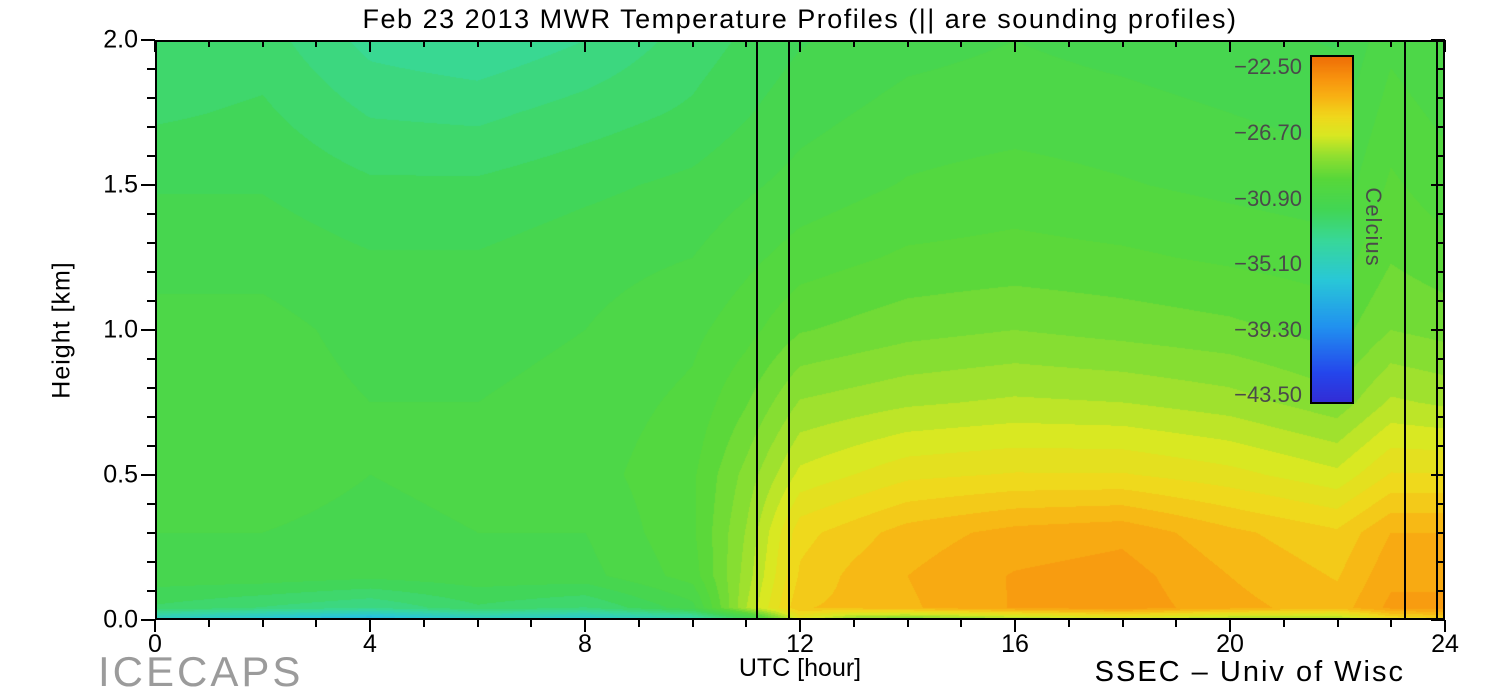 The width and height of the screenshot is (1500, 700). What do you see at coordinates (370, 644) in the screenshot?
I see `x-tick-label: 4` at bounding box center [370, 644].